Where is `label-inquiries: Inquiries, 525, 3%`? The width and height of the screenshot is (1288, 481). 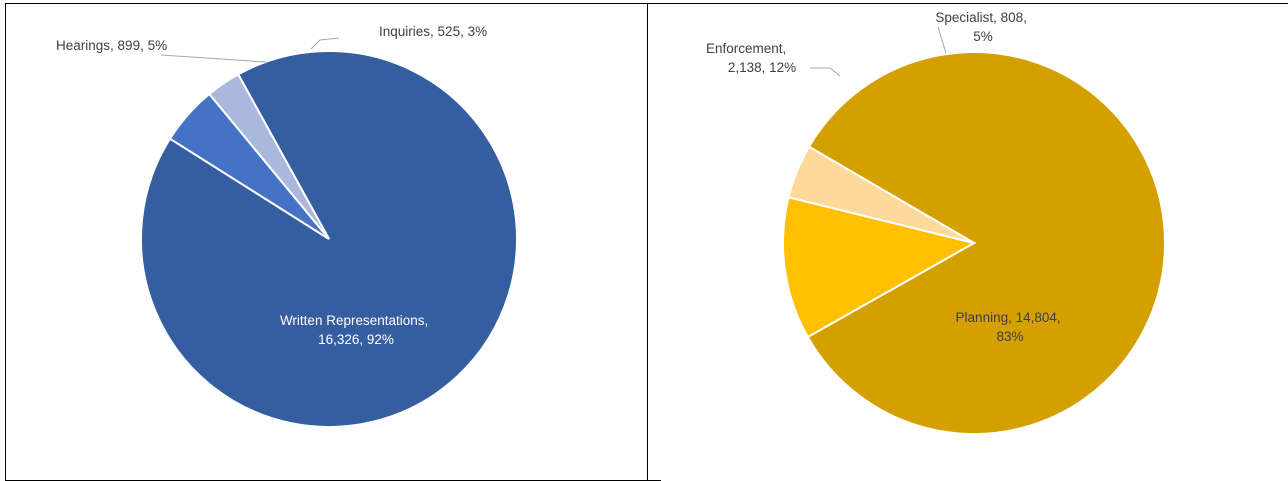
label-inquiries: Inquiries, 525, 3% is located at coordinates (433, 31).